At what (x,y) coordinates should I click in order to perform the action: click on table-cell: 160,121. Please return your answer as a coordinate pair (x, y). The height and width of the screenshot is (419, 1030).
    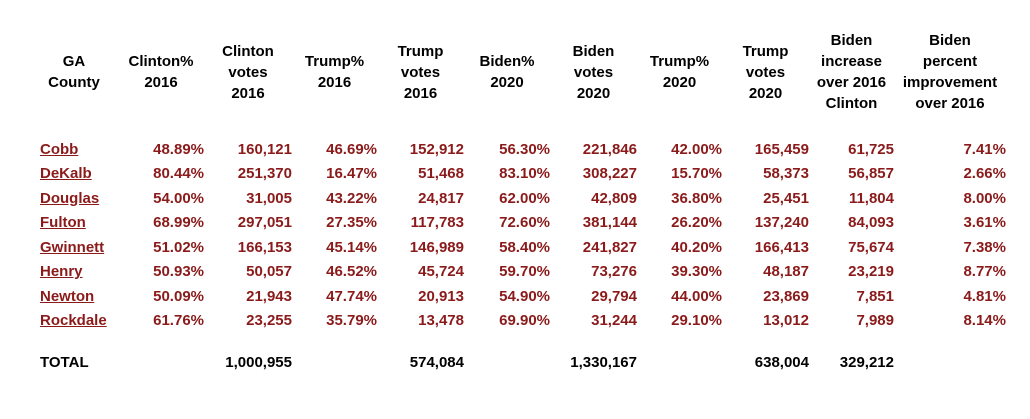
    Looking at the image, I should click on (264, 149).